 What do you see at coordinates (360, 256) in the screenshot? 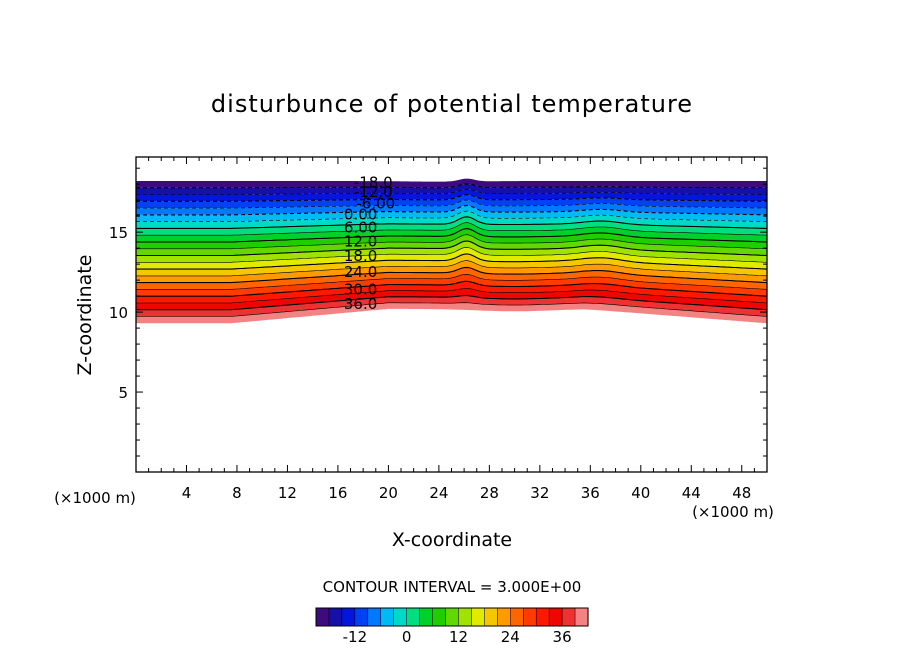
I see `contour-label: 18.0` at bounding box center [360, 256].